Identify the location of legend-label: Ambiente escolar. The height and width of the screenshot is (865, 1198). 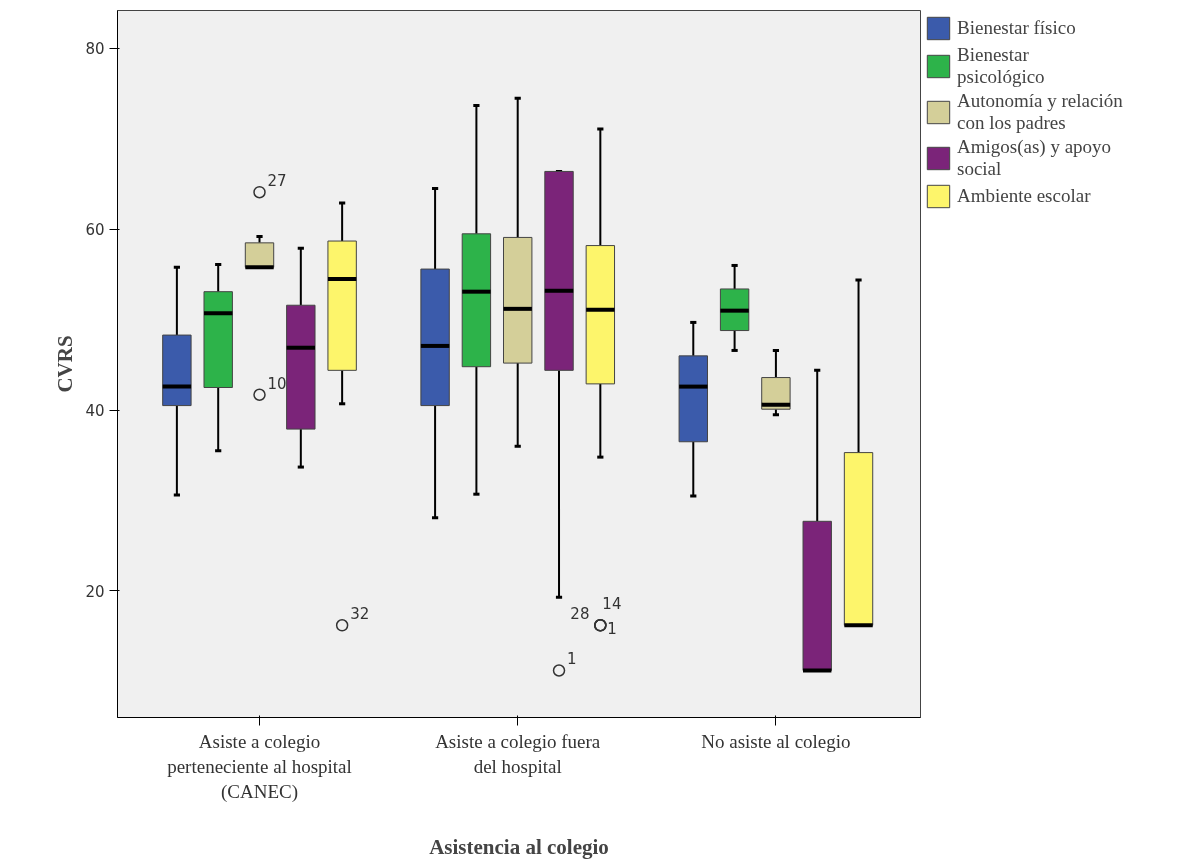
(1024, 196).